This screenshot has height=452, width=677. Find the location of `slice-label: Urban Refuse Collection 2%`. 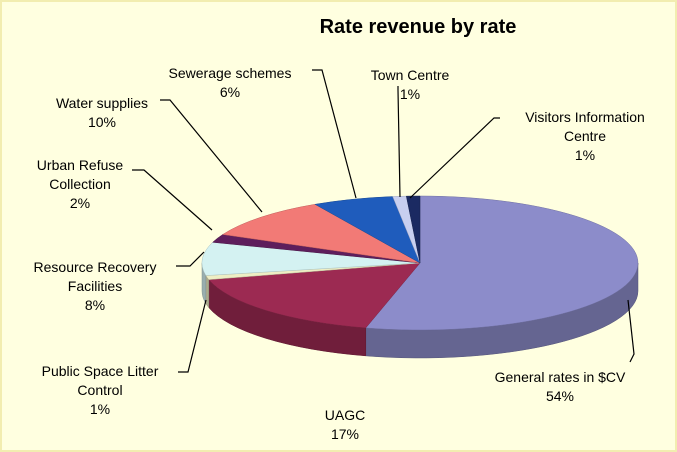

slice-label: Urban Refuse Collection 2% is located at coordinates (80, 184).